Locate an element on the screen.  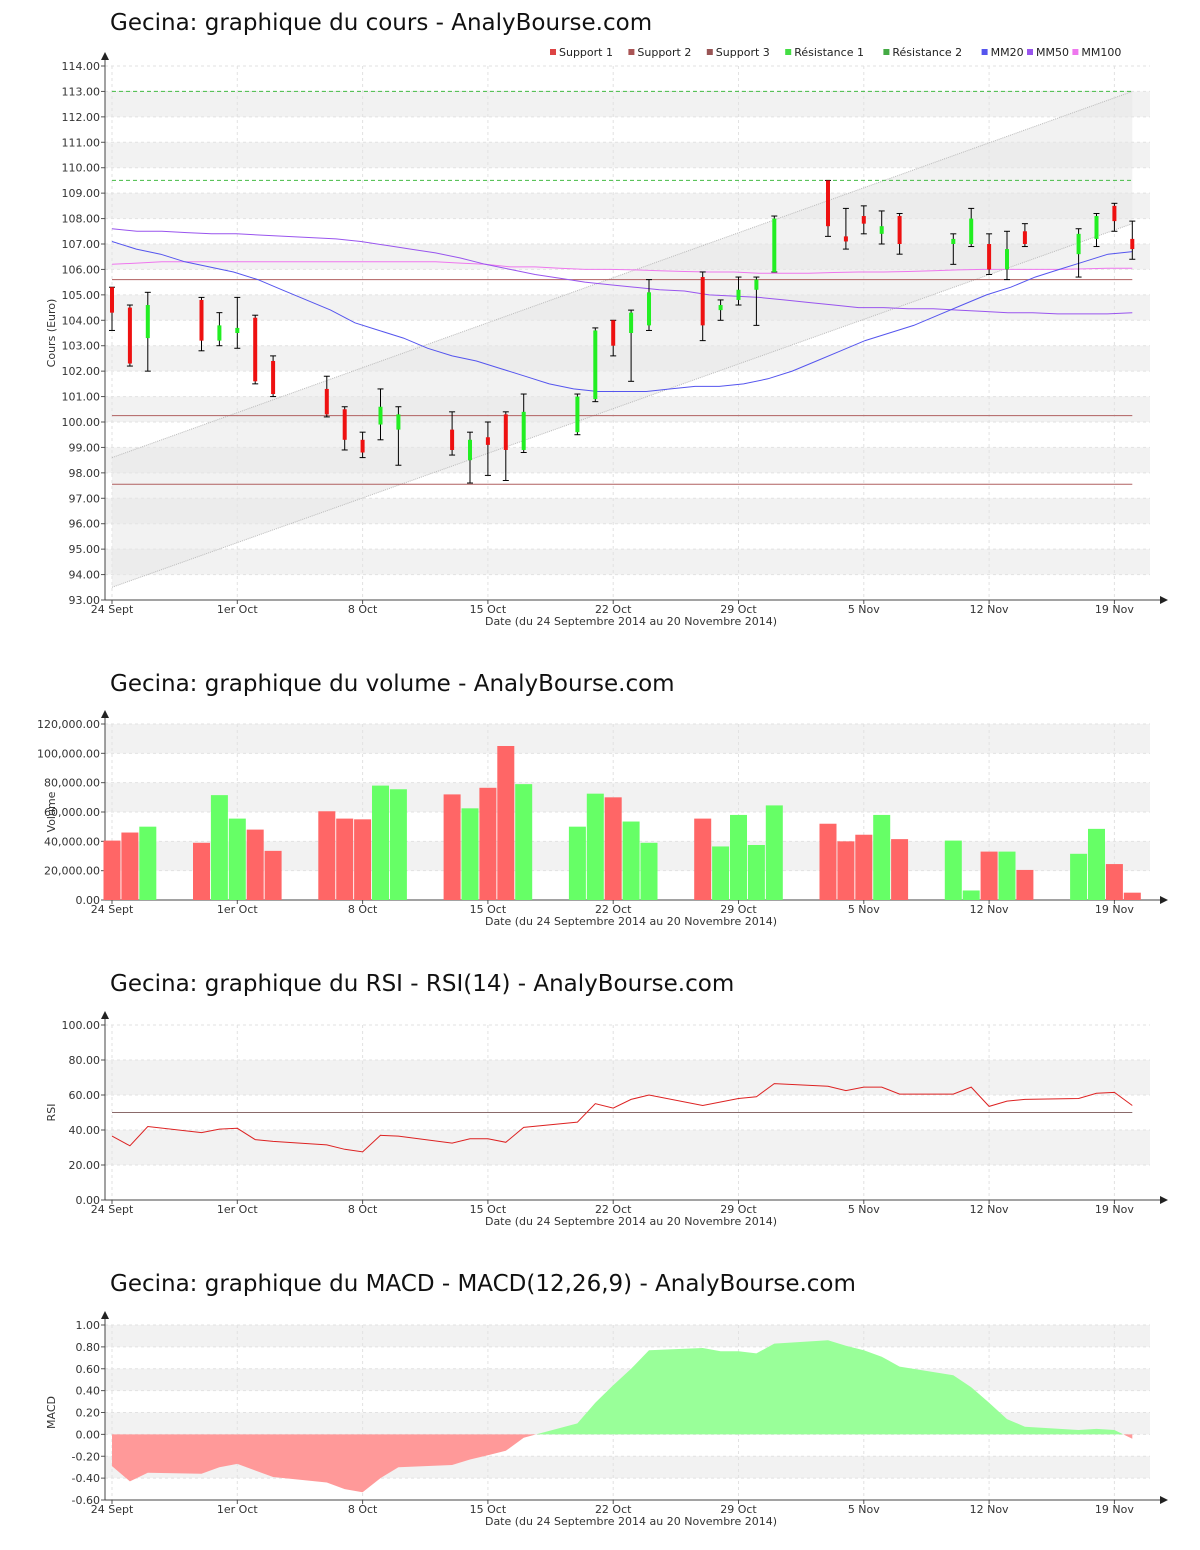
legend-label: Résistance 1 is located at coordinates (829, 52).